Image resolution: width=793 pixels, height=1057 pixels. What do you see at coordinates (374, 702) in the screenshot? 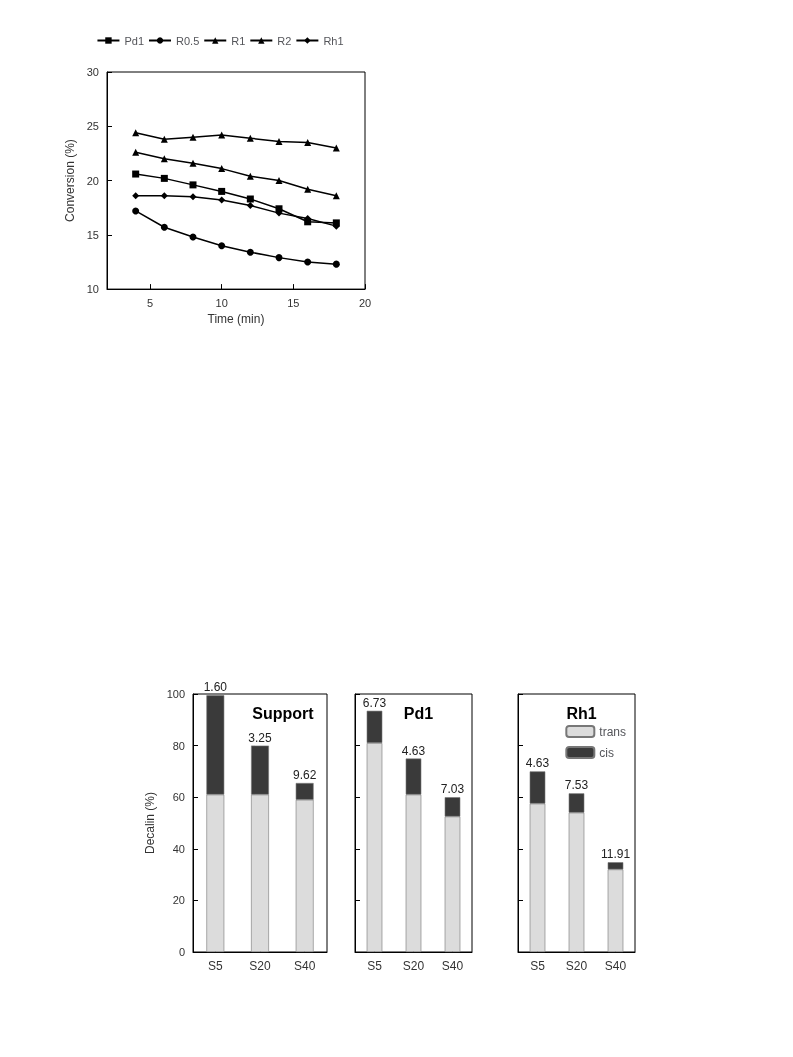
I see `annotation: 6.73` at bounding box center [374, 702].